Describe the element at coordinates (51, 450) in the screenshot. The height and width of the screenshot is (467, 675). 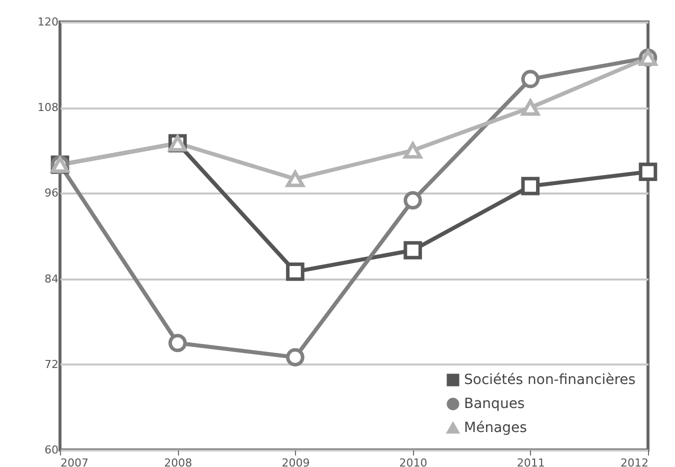
I see `y-tick-label: 60` at that location.